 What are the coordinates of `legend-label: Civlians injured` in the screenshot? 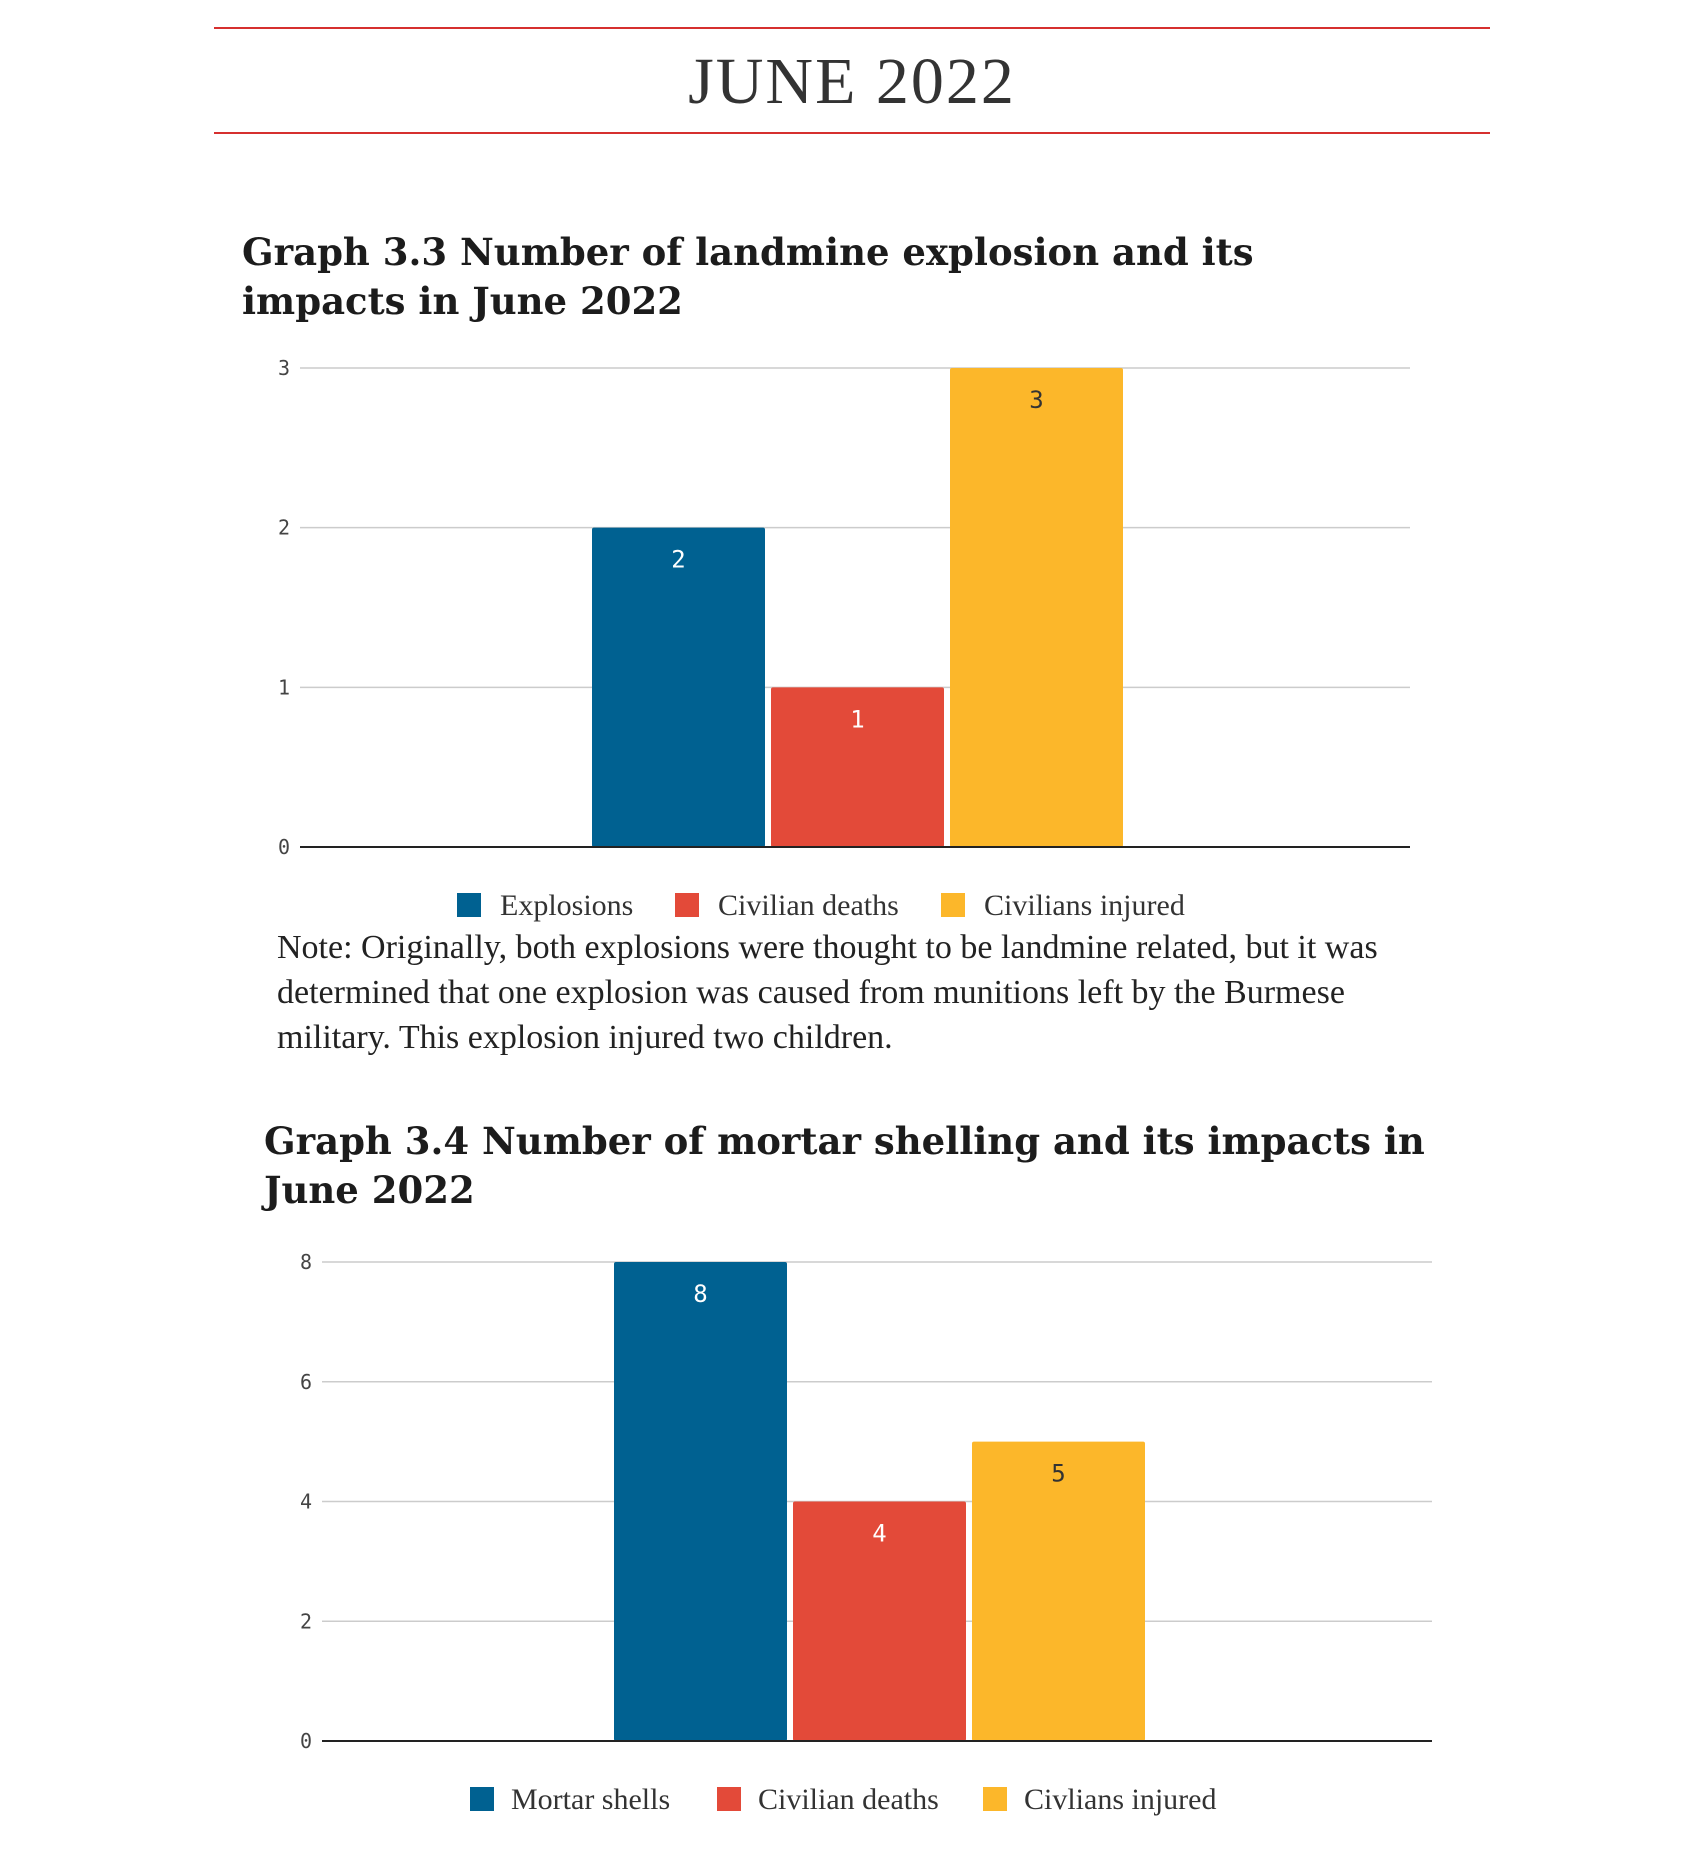 It's located at (1120, 1799).